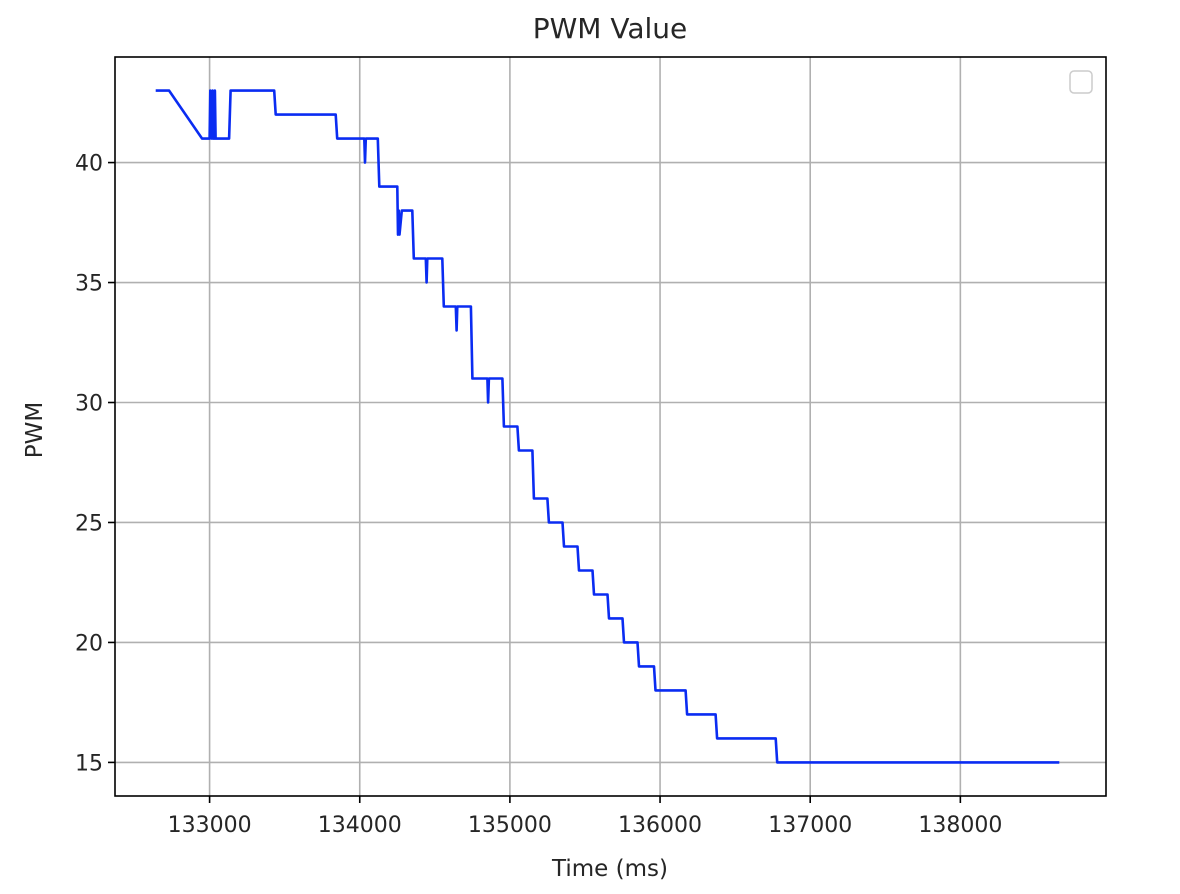 The image size is (1180, 894). I want to click on y-tick-label: 40, so click(89, 164).